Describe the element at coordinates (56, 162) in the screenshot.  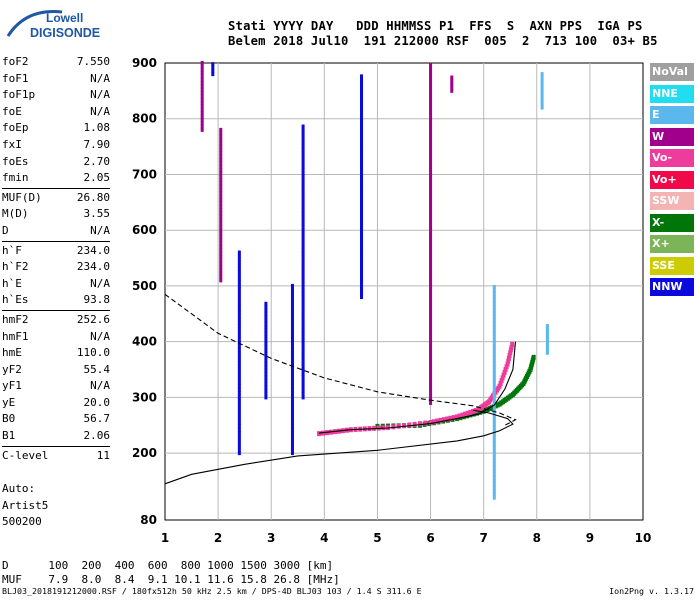
I see `param-row: foEs 2.70` at that location.